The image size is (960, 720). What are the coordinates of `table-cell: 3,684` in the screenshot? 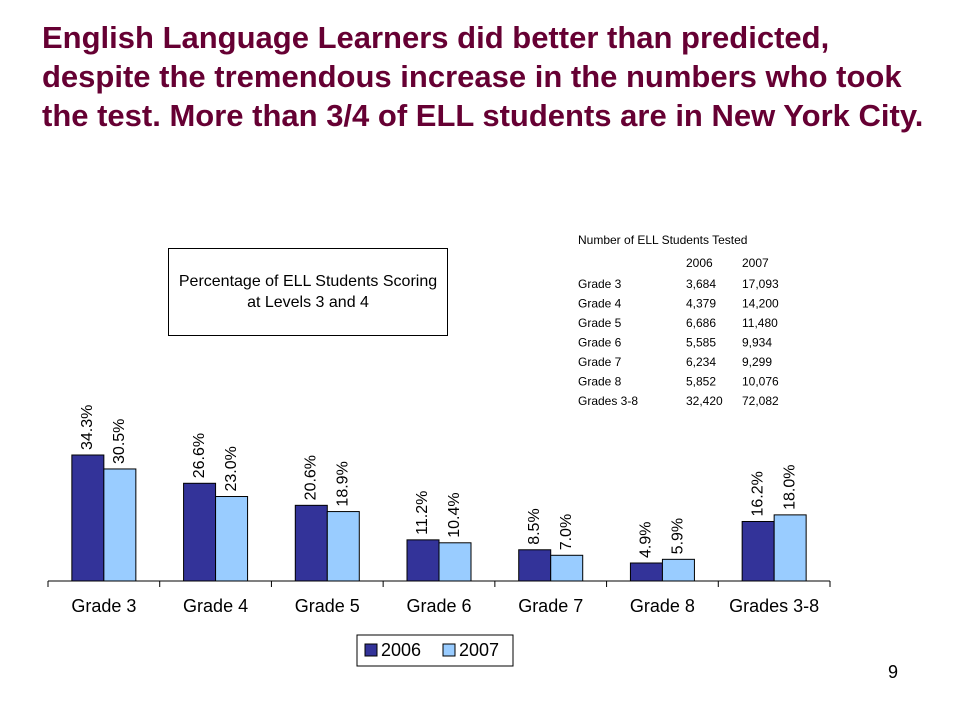 It's located at (701, 284).